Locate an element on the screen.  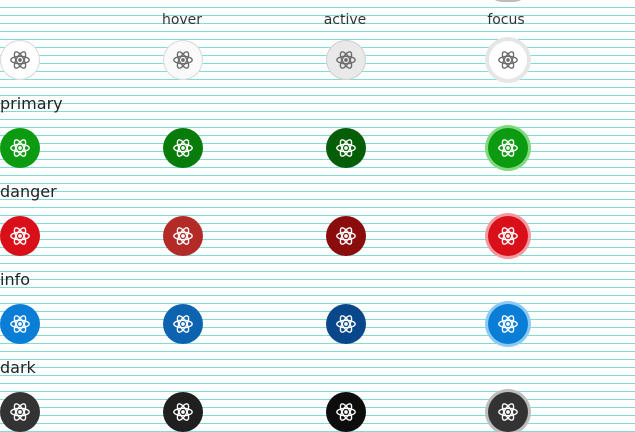
dark-hover-button is located at coordinates (183, 412).